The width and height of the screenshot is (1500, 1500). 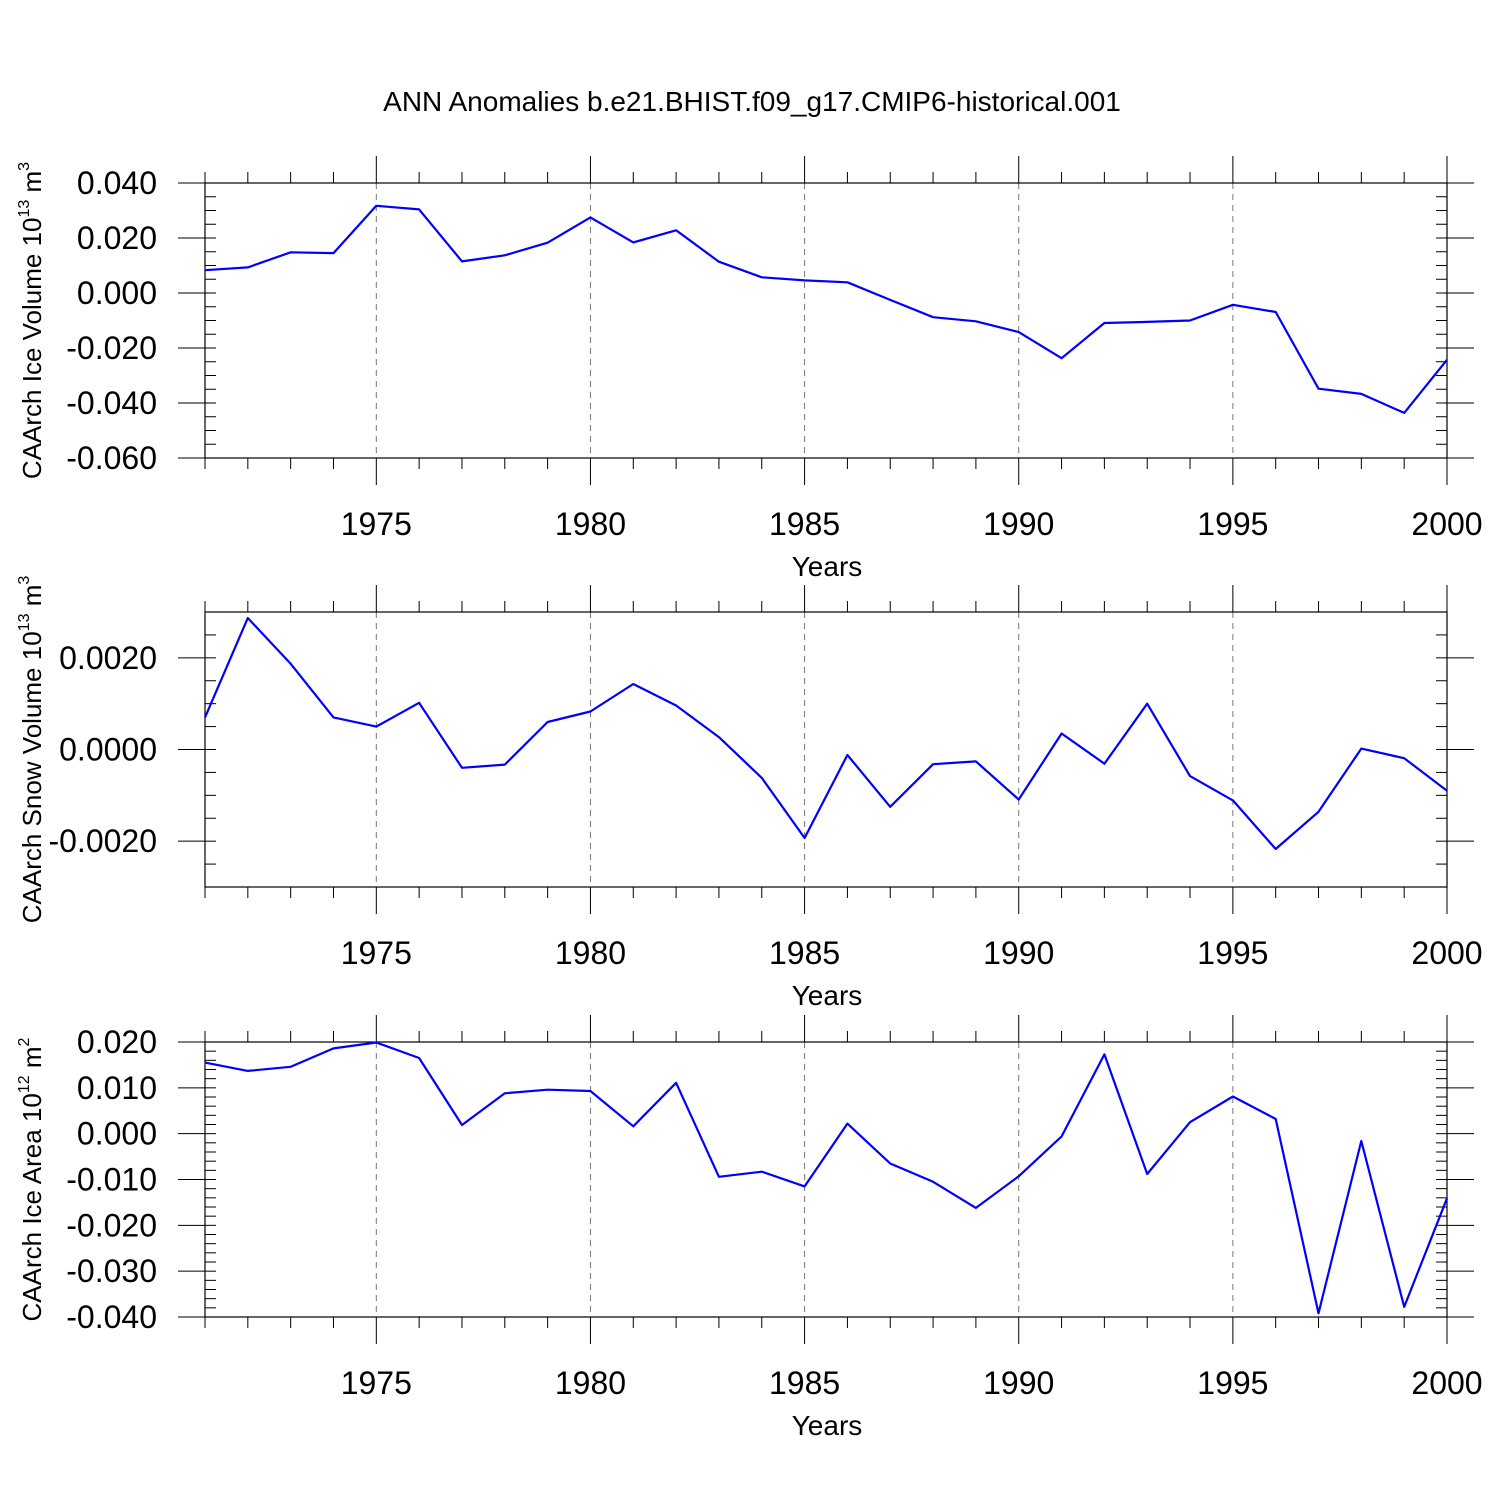 What do you see at coordinates (111, 458) in the screenshot?
I see `y-tick-label: -0.060` at bounding box center [111, 458].